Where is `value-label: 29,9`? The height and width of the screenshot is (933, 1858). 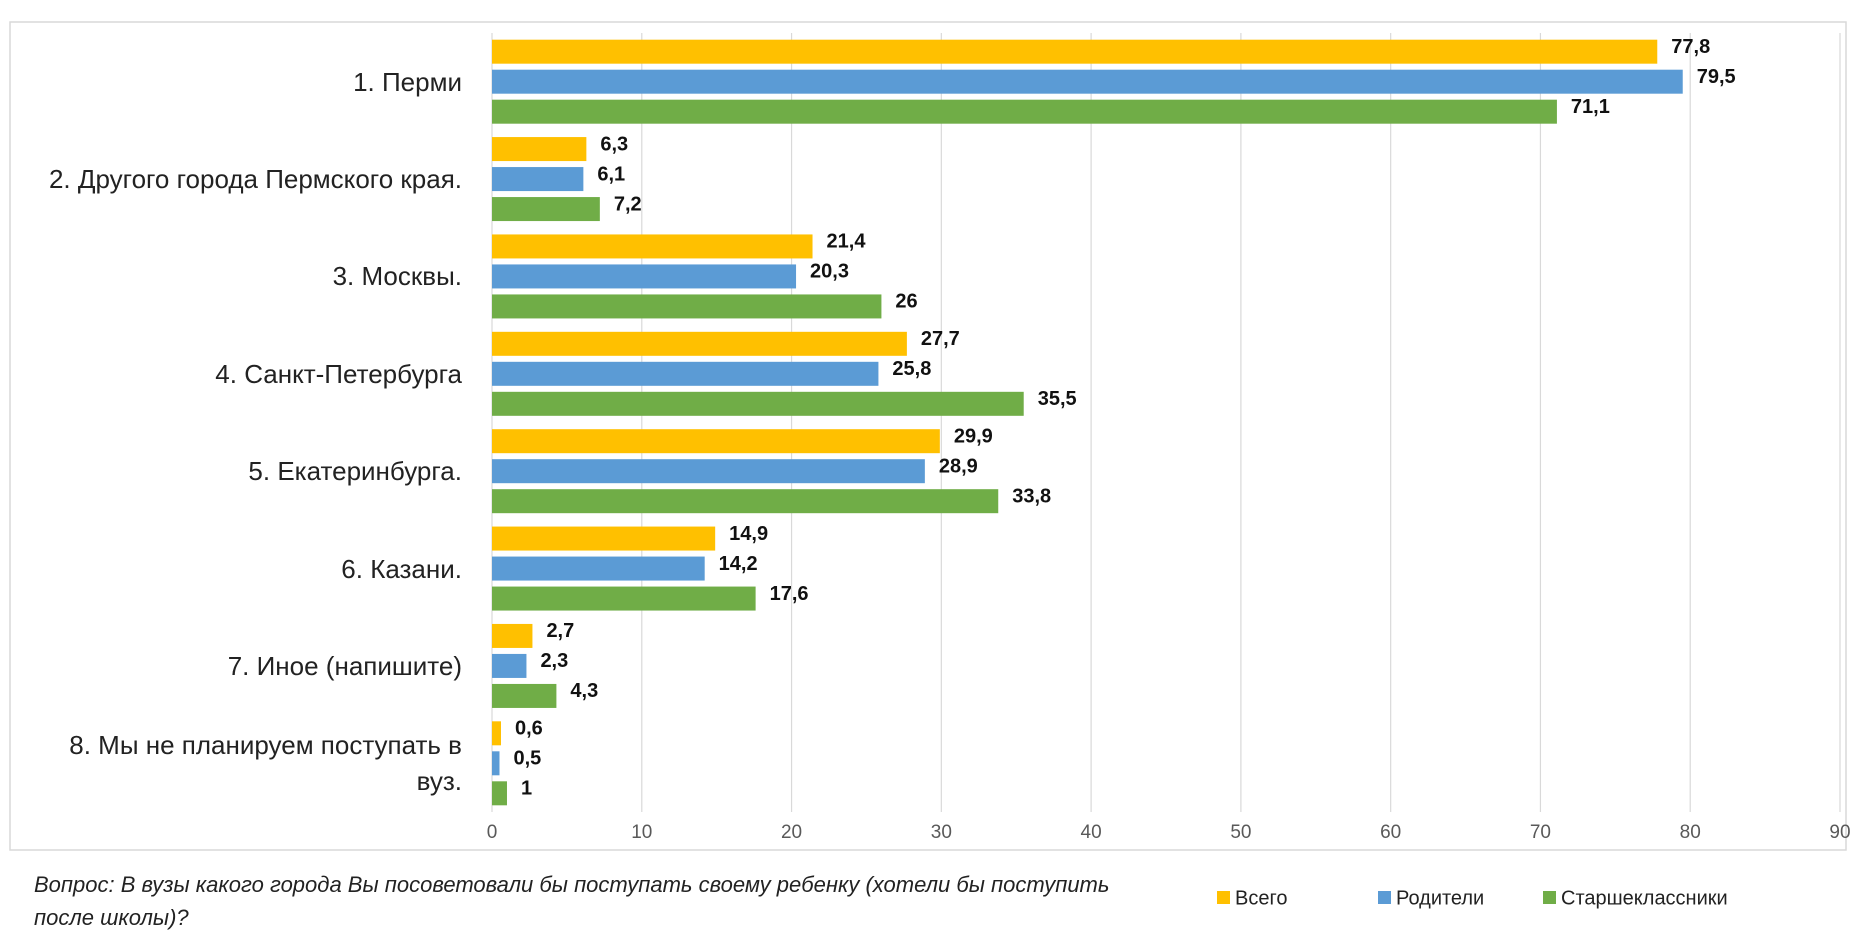 value-label: 29,9 is located at coordinates (973, 436).